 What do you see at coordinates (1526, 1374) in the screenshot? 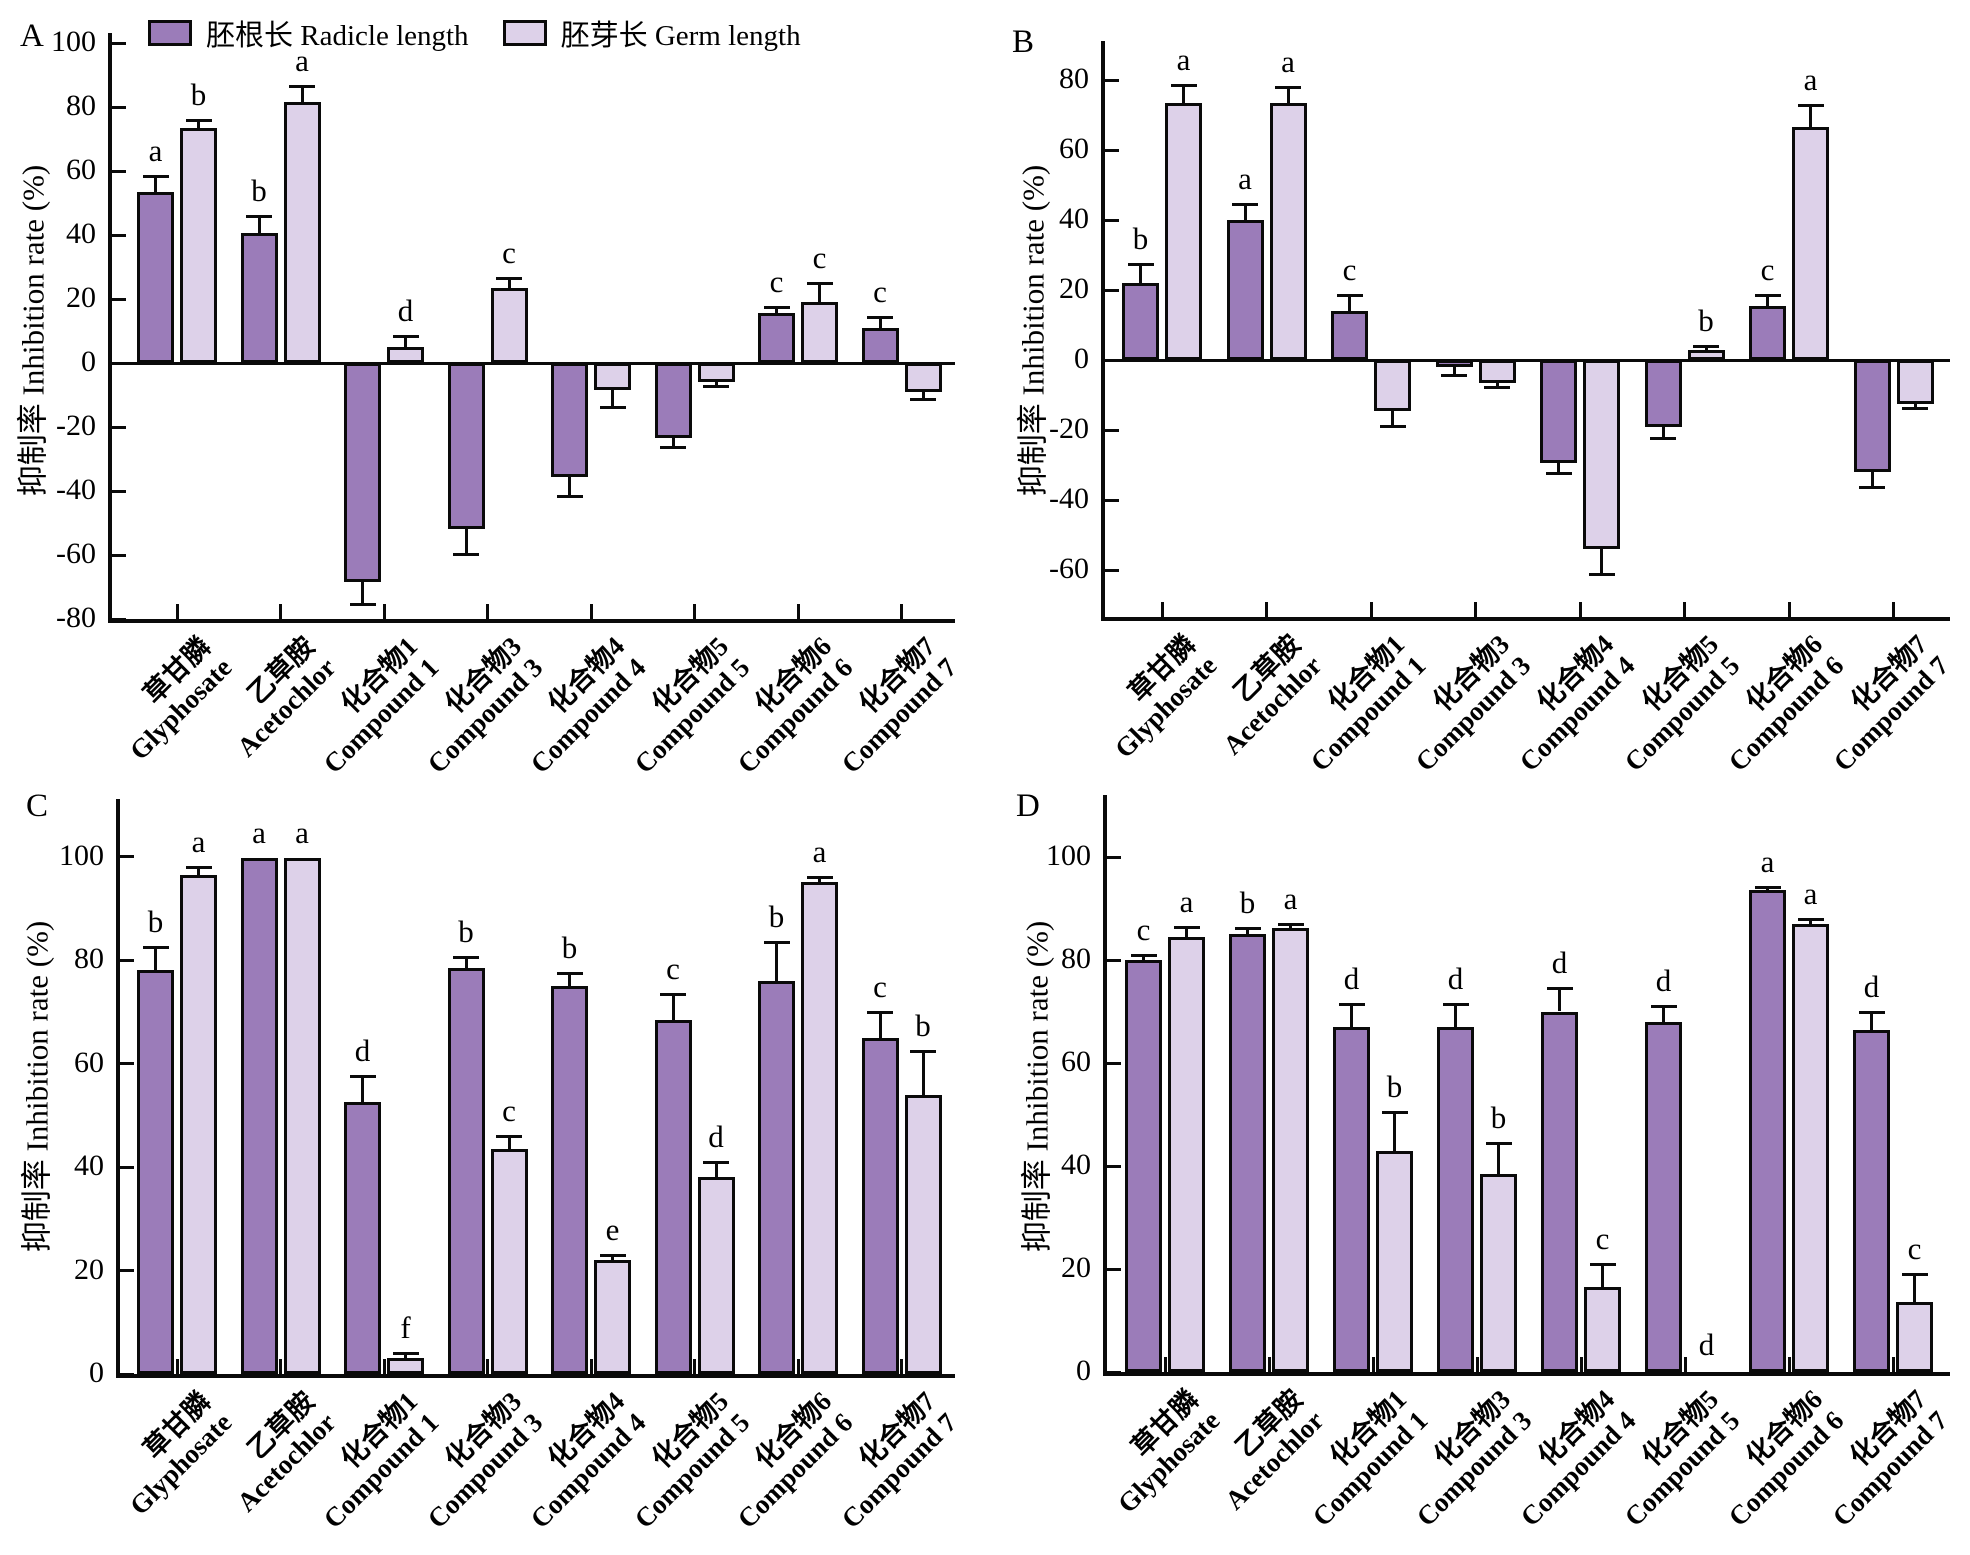
I see `panel-D-x-axis` at bounding box center [1526, 1374].